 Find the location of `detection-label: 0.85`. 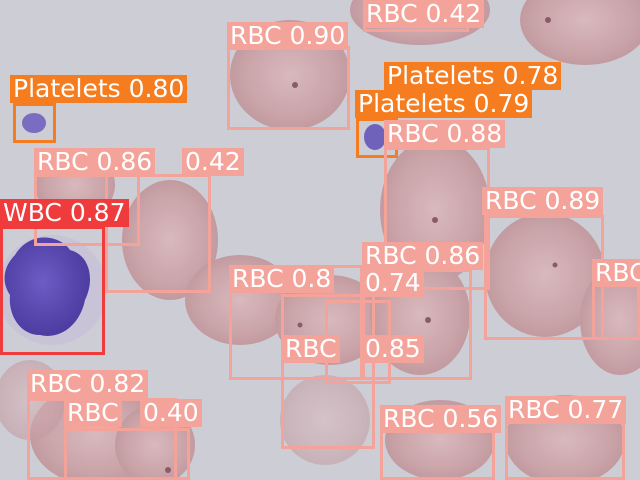

detection-label: 0.85 is located at coordinates (393, 349).